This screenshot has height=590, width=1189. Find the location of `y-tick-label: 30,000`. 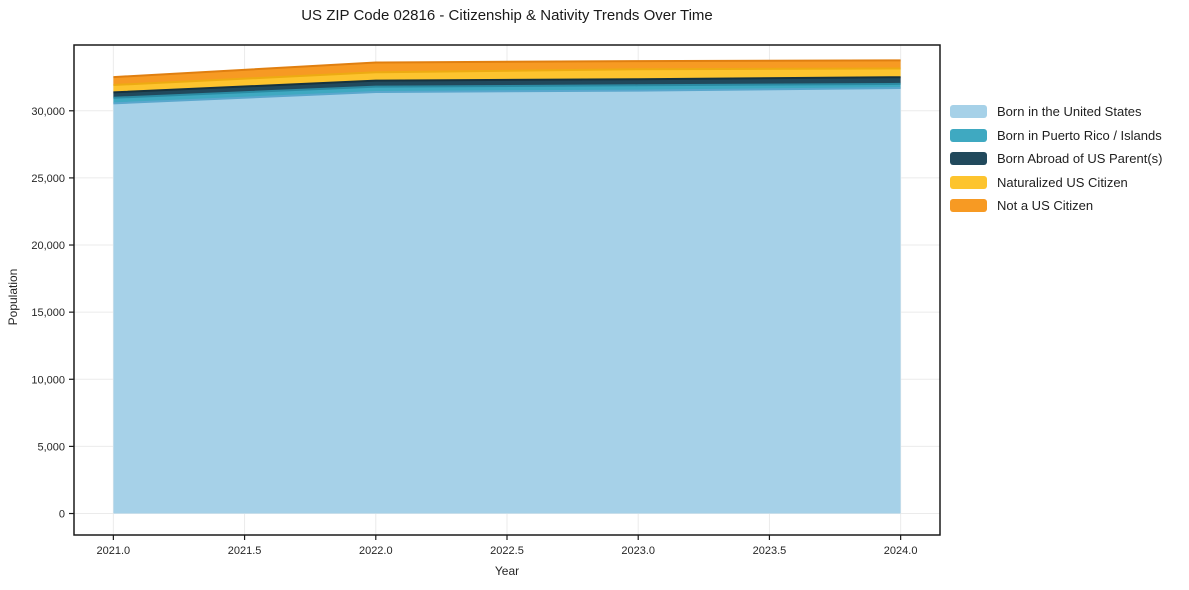

y-tick-label: 30,000 is located at coordinates (48, 112).